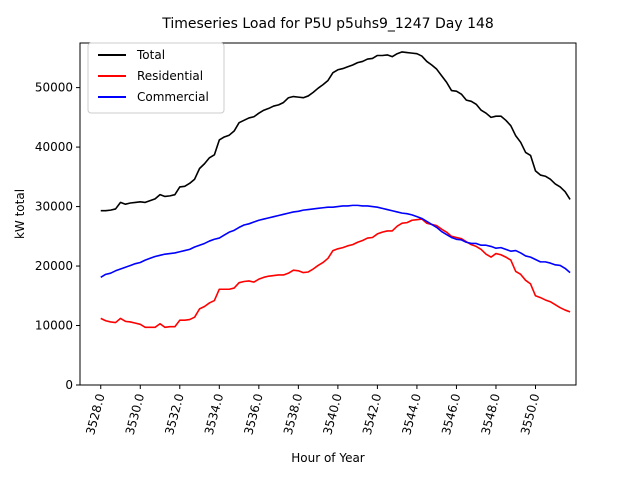 The width and height of the screenshot is (640, 480). What do you see at coordinates (173, 97) in the screenshot?
I see `legend-label-commercial: Commercial` at bounding box center [173, 97].